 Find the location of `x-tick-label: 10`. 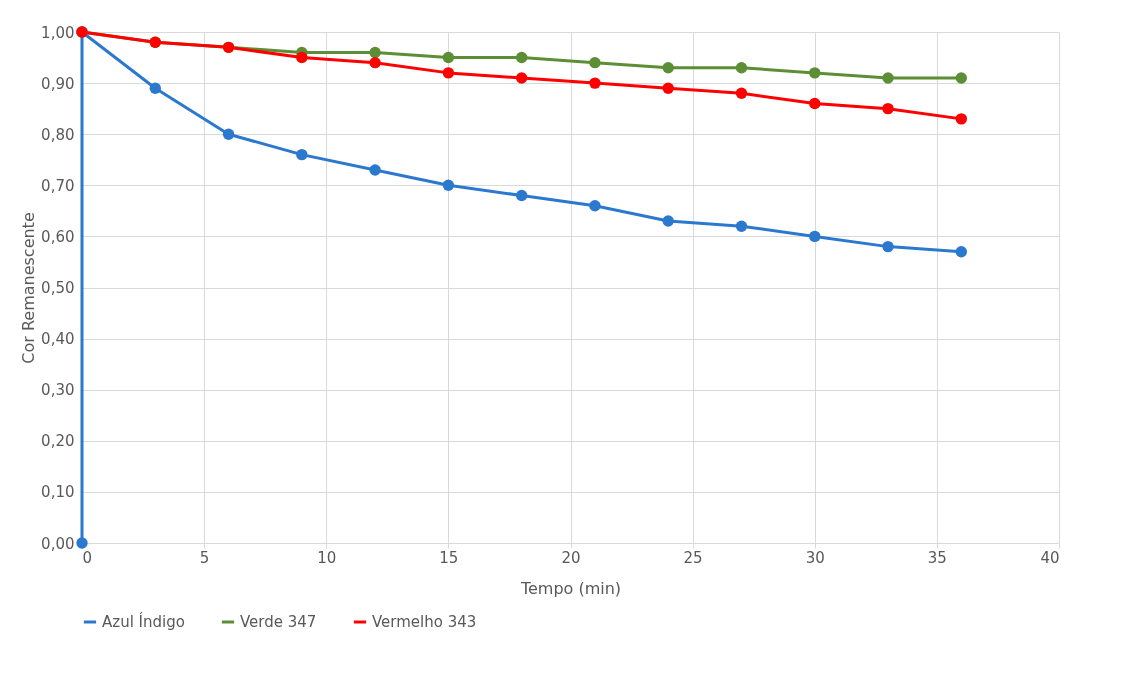

x-tick-label: 10 is located at coordinates (327, 557).